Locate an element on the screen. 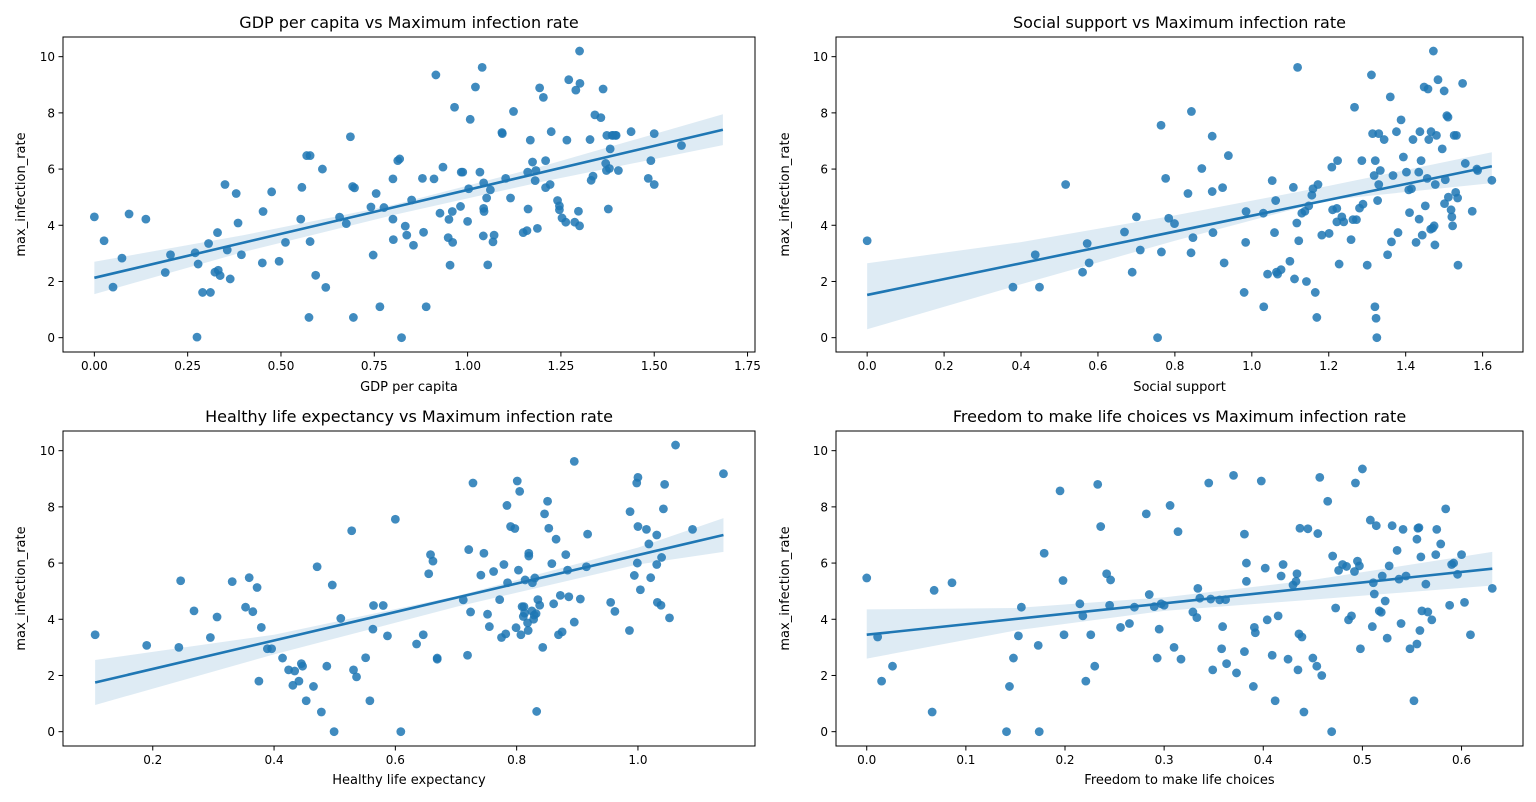  x-tick-label: 0.3 is located at coordinates (1164, 760).